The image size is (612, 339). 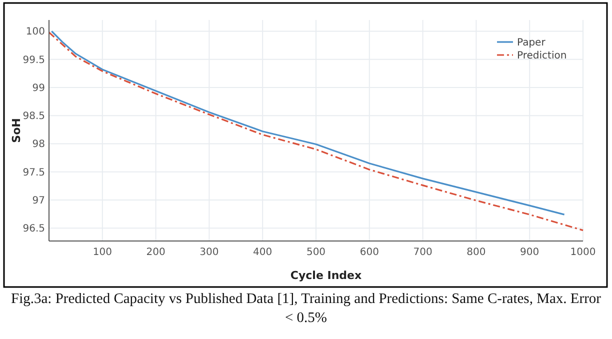 What do you see at coordinates (33, 116) in the screenshot?
I see `y-tick-label: 98.5` at bounding box center [33, 116].